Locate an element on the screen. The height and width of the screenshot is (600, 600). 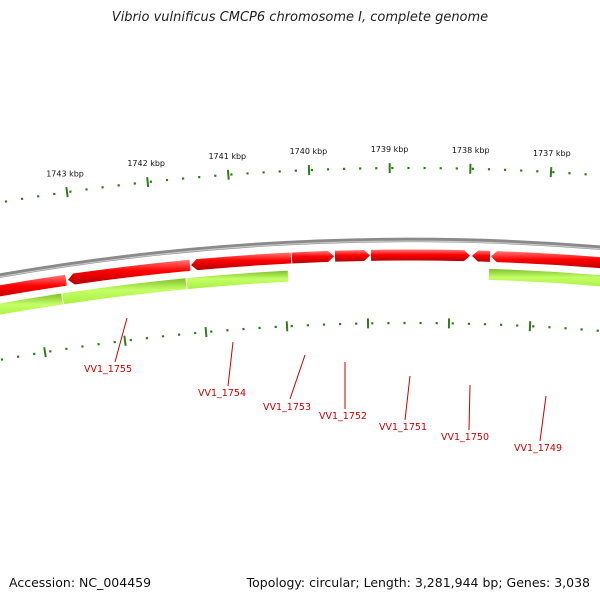
outer-tick-ring is located at coordinates (295, 184).